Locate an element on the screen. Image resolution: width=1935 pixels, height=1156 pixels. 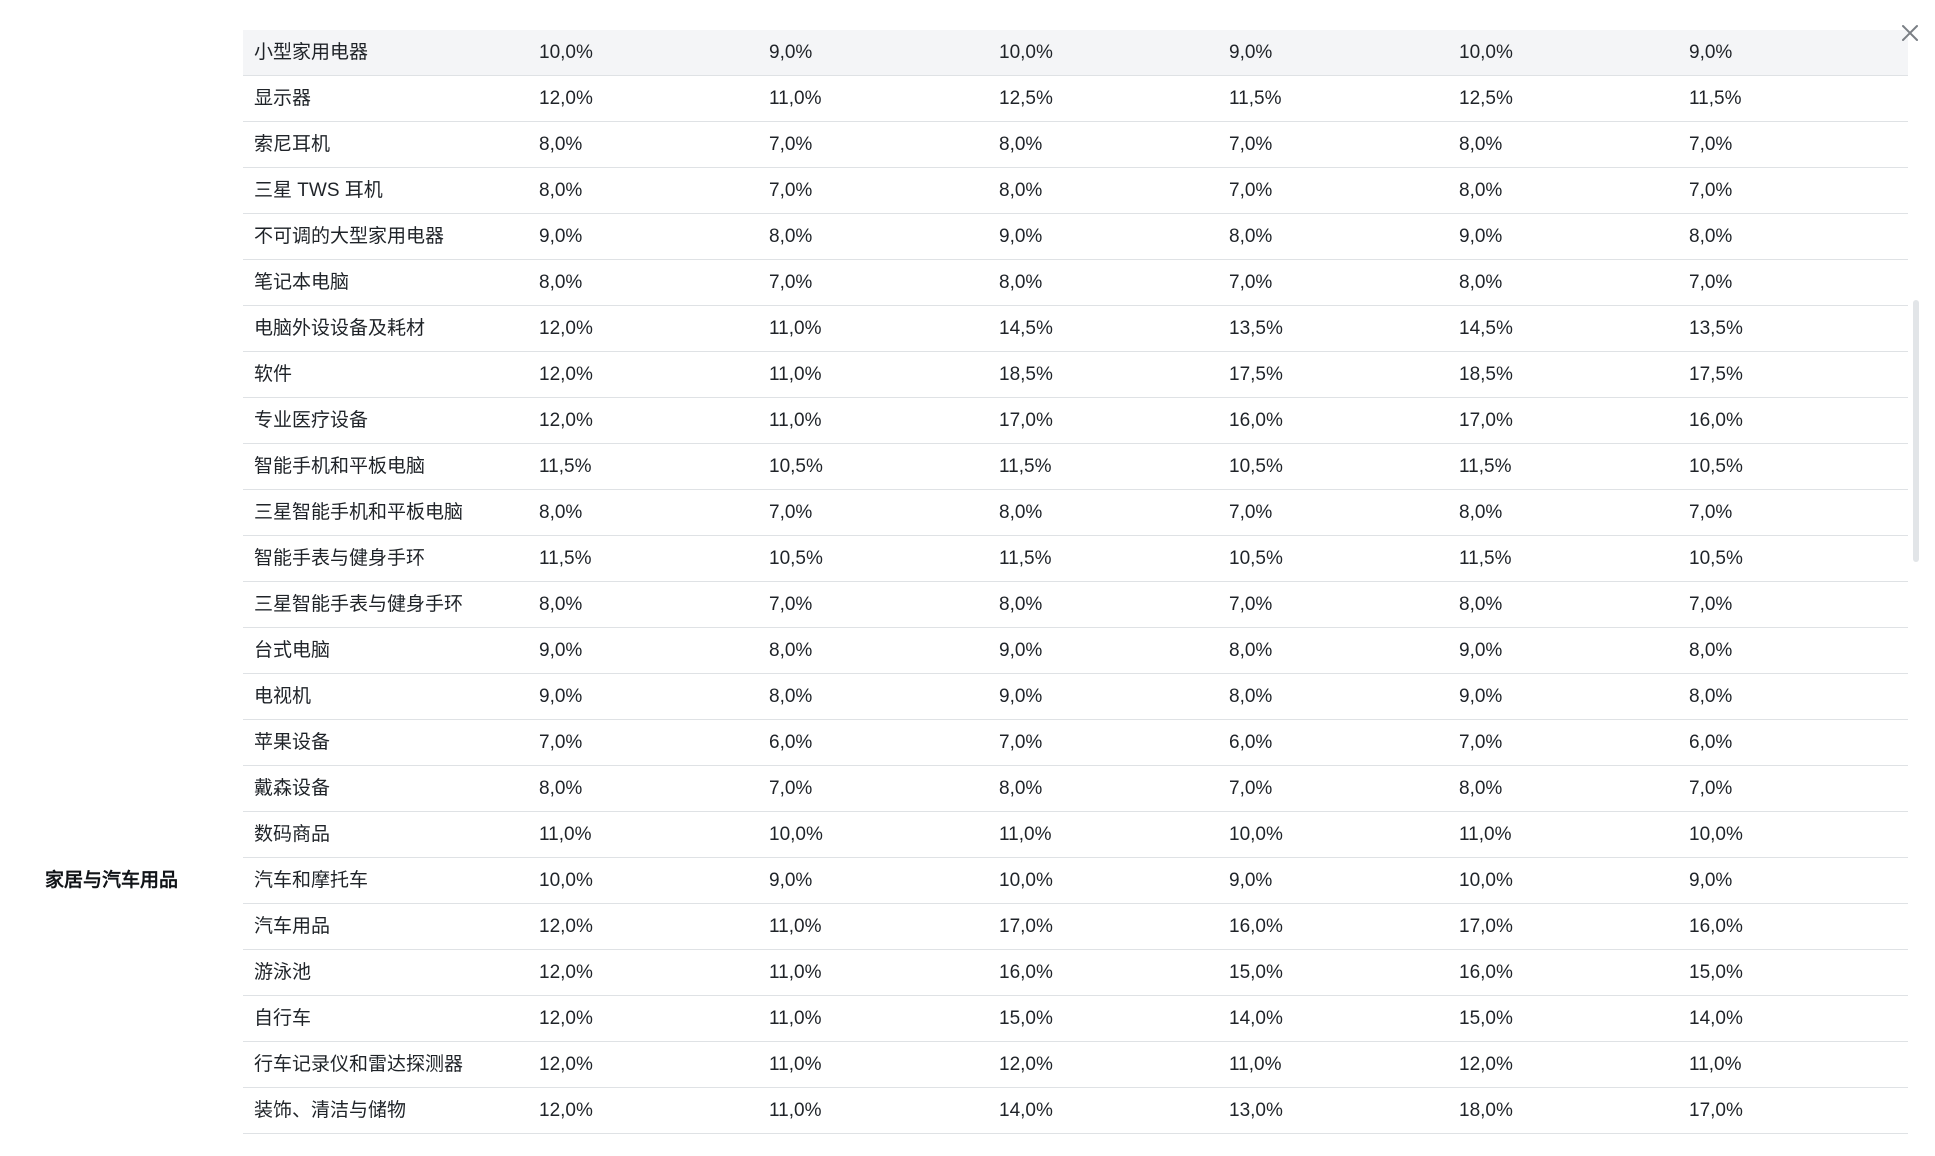
subcategory-cell: 苹果设备 is located at coordinates (385, 742).